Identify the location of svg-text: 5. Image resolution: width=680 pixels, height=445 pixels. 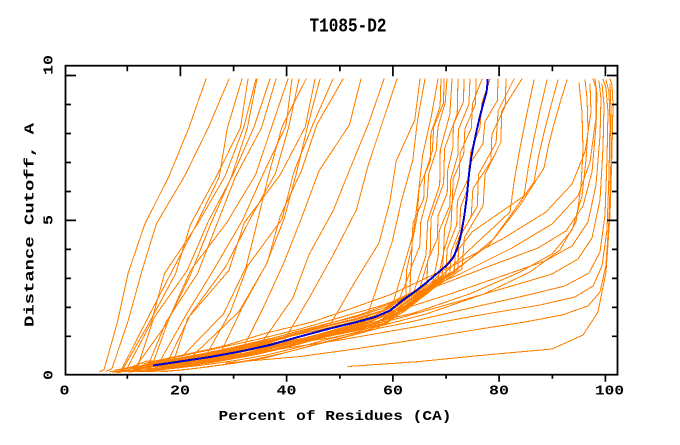
(50, 220).